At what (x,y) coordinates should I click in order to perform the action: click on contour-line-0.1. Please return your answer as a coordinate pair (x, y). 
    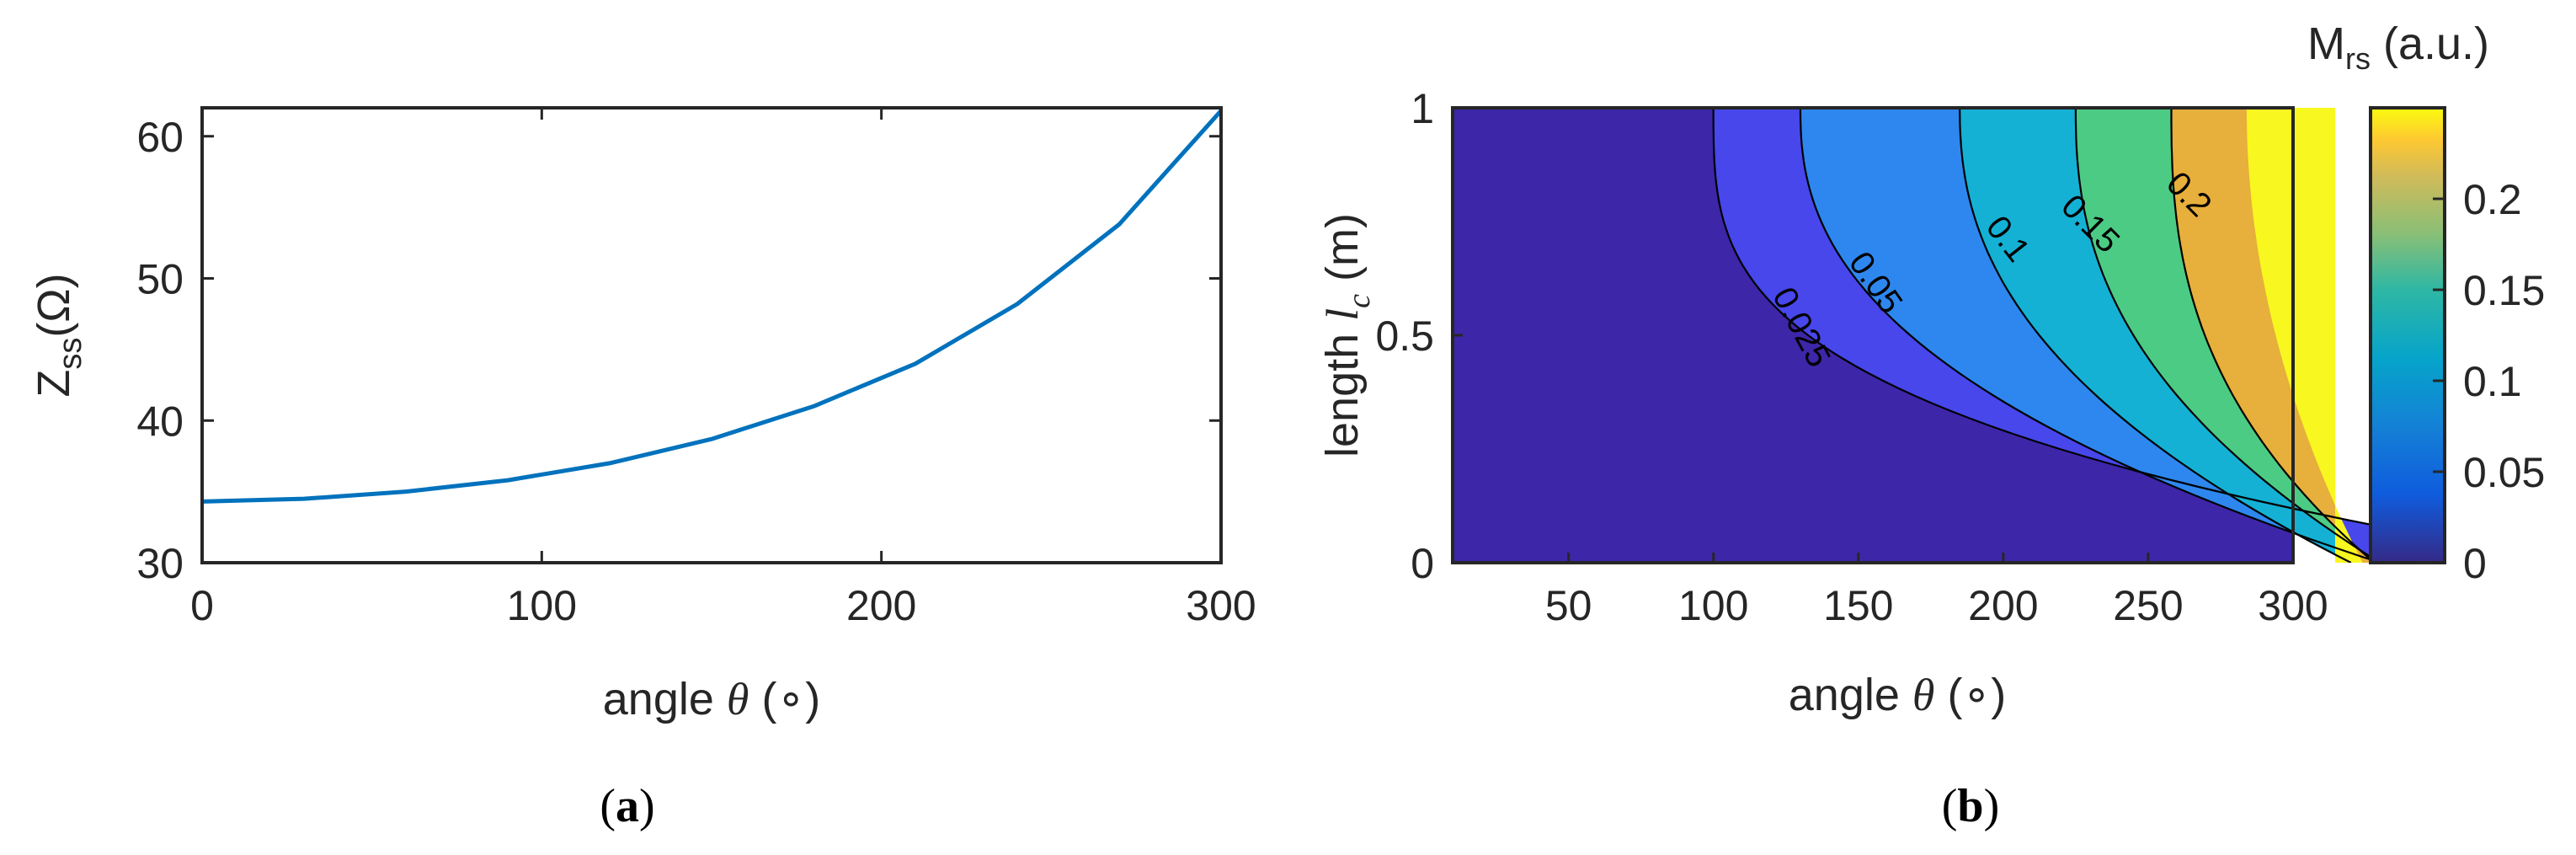
    Looking at the image, I should click on (2155, 335).